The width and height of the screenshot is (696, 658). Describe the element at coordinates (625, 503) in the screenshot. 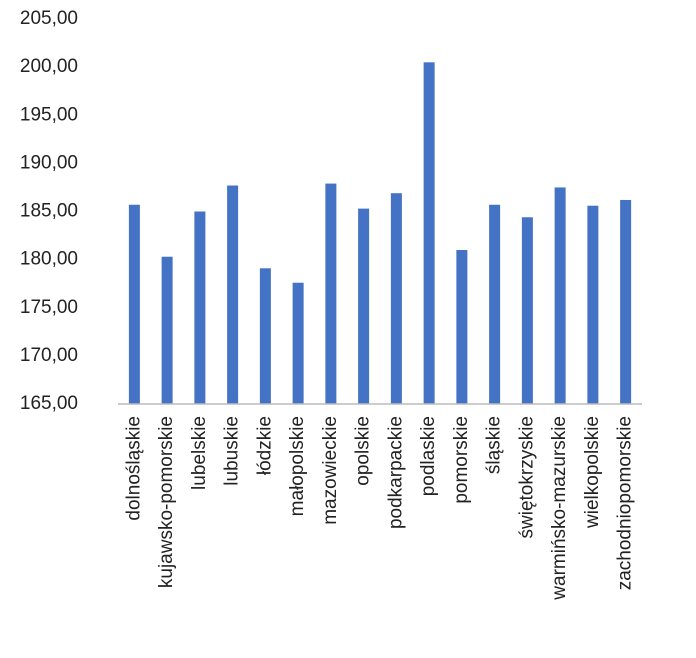

I see `x-tick-label: zachodniopomorskie` at that location.